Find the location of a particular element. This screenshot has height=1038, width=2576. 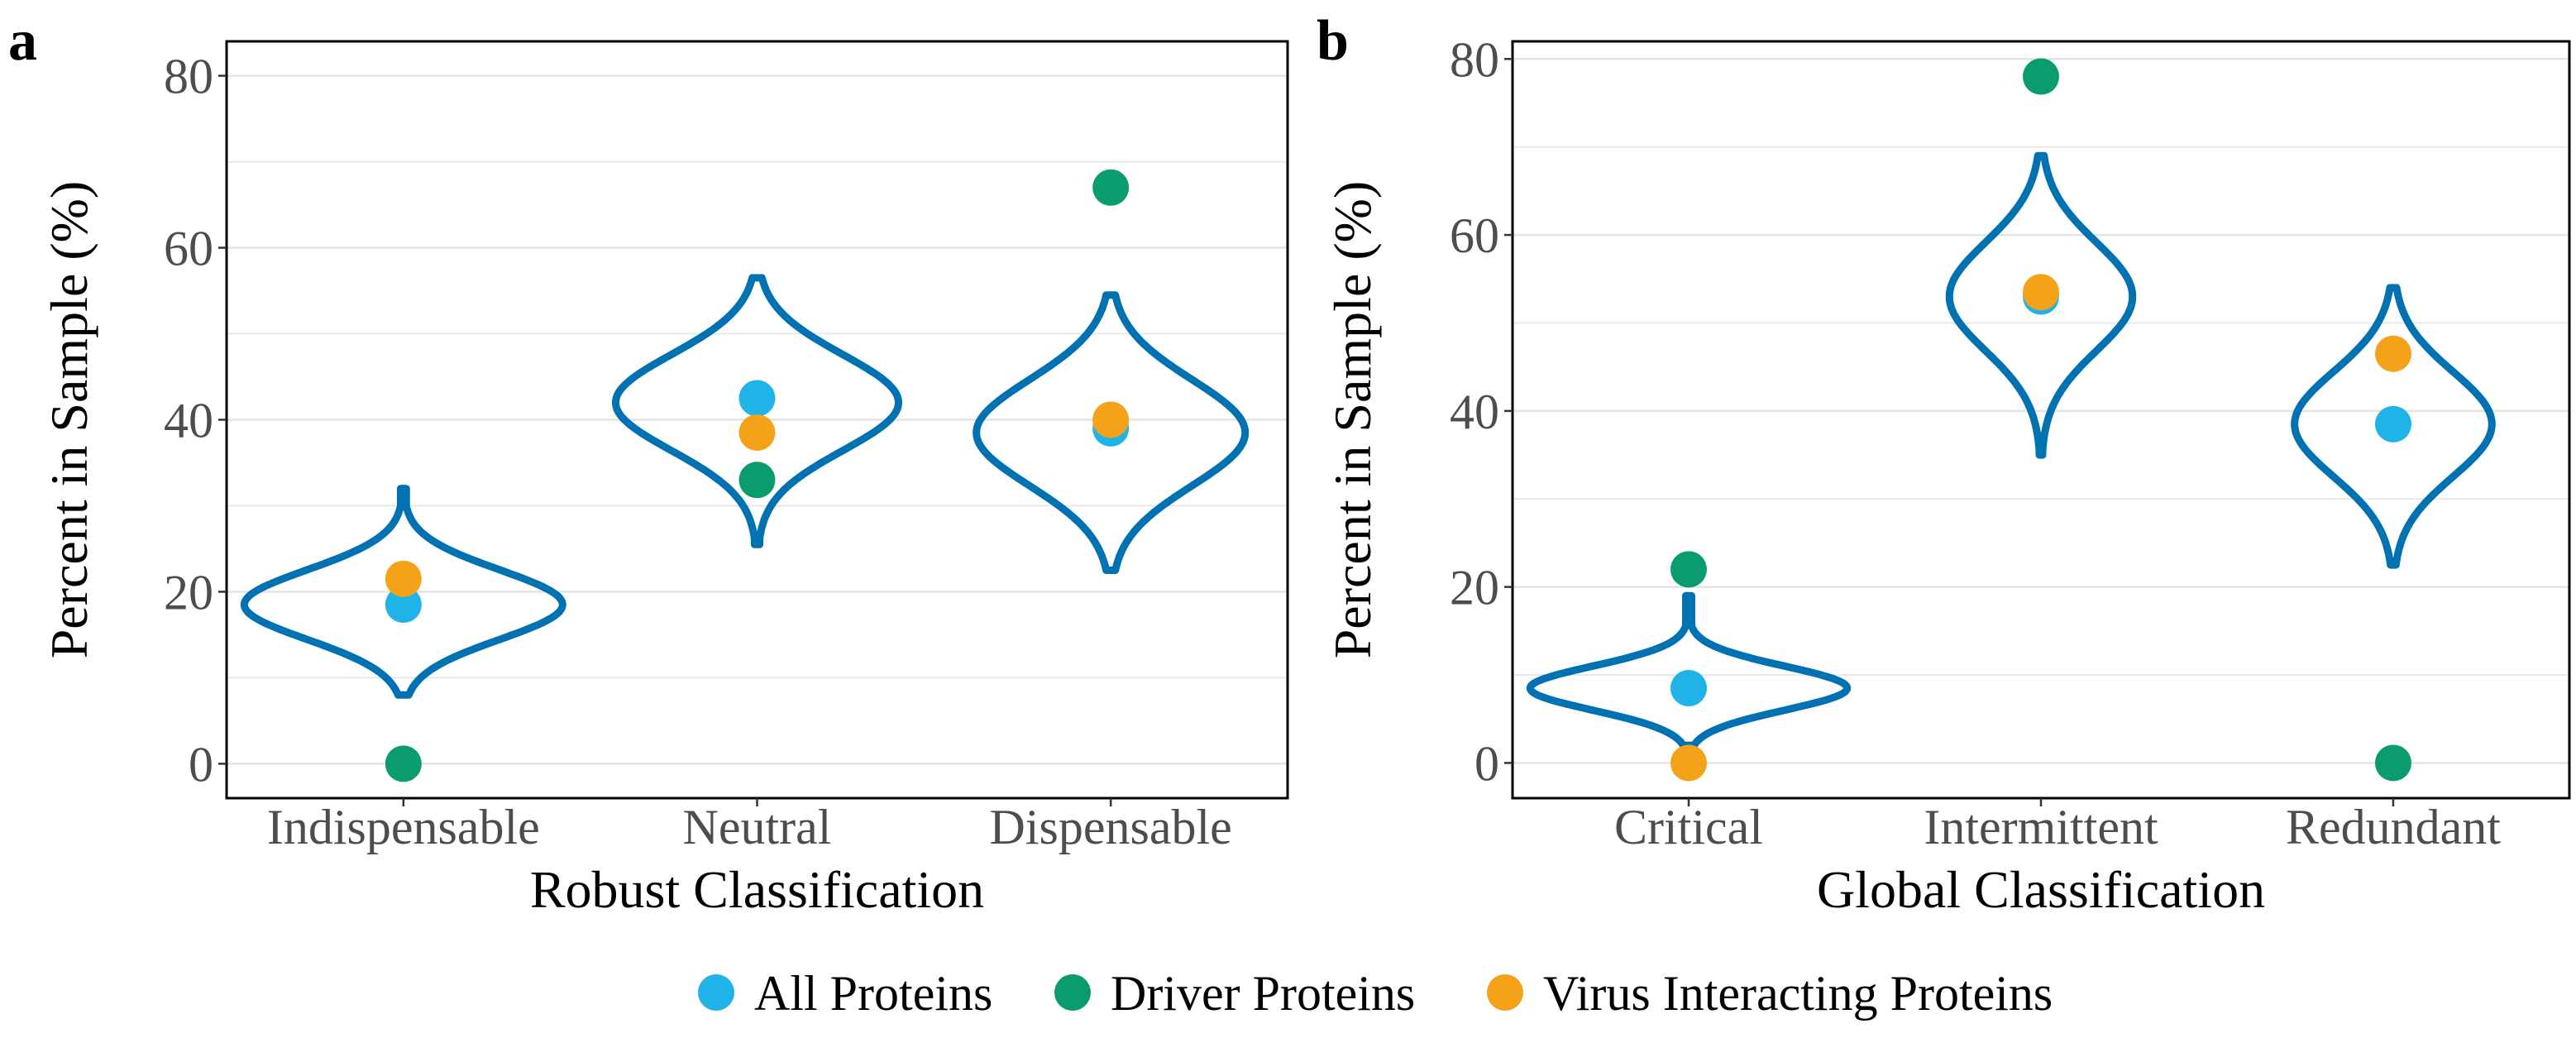

panel-a-x-ticks: Indispensable Neutral Dispensable is located at coordinates (749, 826).